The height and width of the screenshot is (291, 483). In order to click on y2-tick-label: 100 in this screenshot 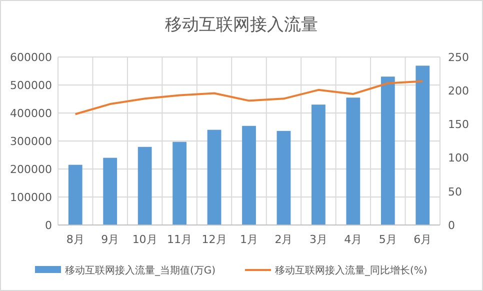, I will do `click(458, 158)`.